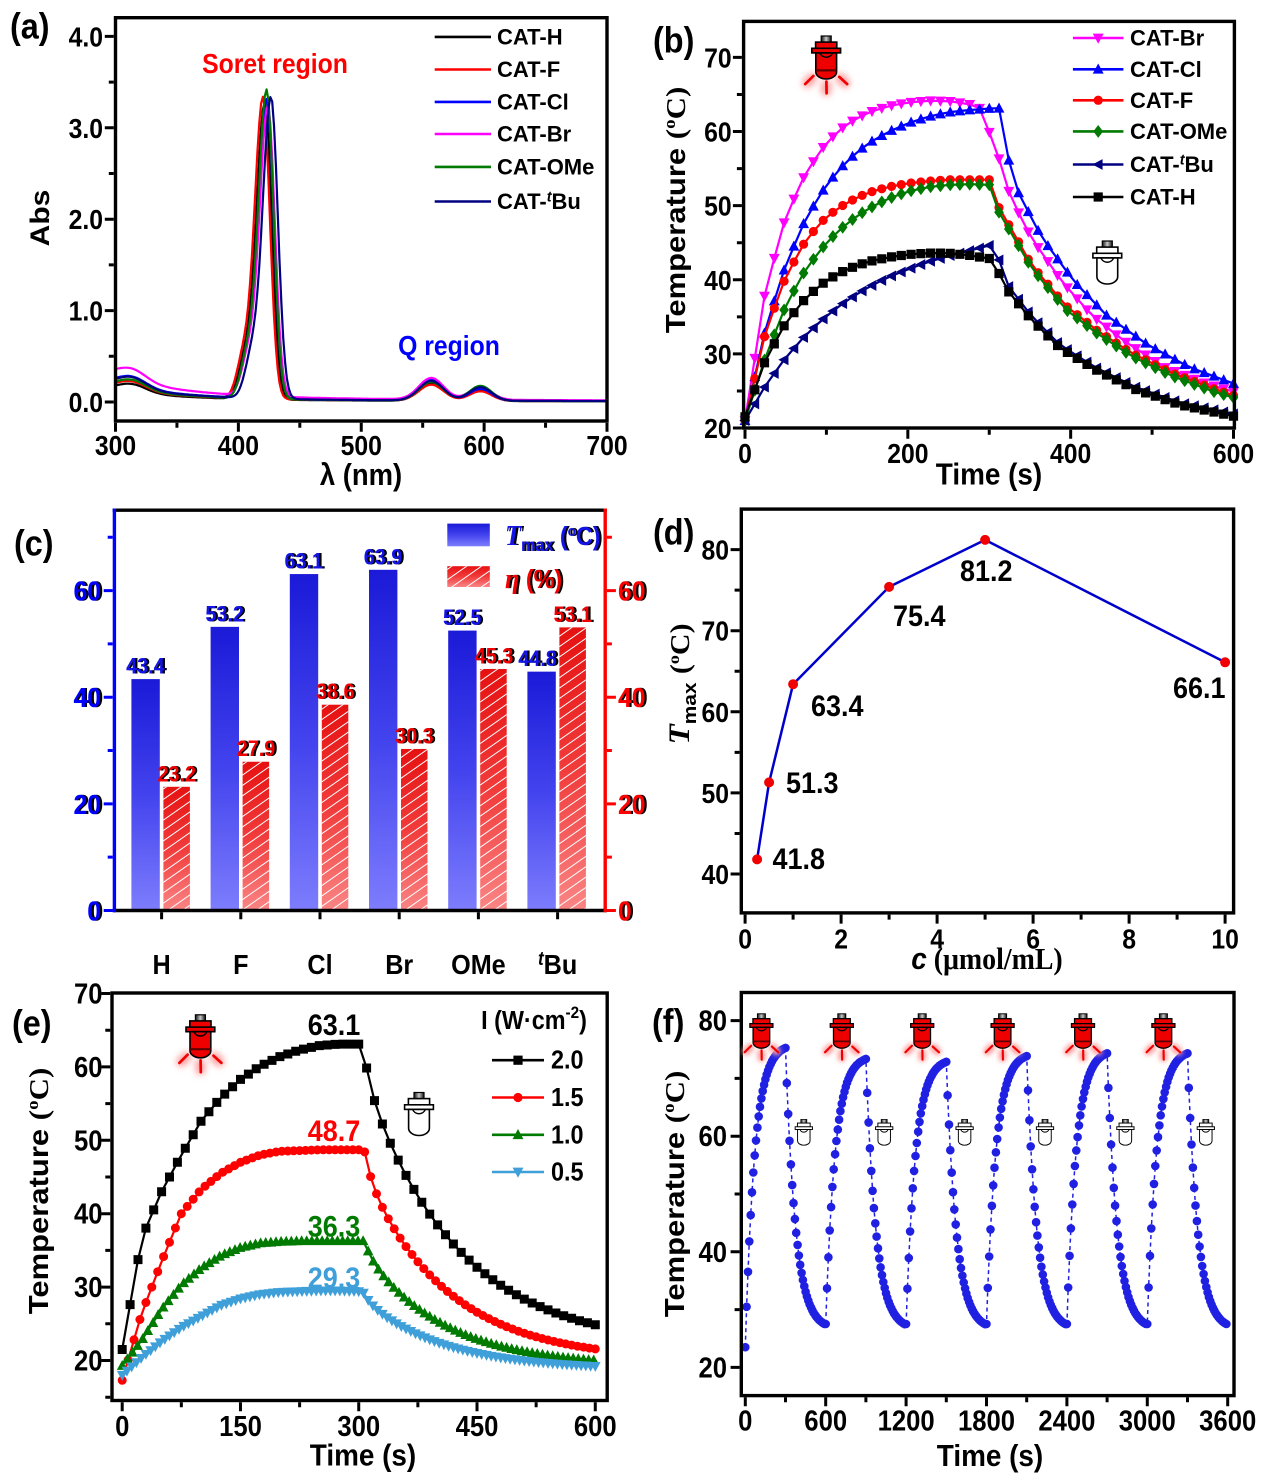 Image resolution: width=1269 pixels, height=1482 pixels. What do you see at coordinates (567, 1098) in the screenshot?
I see `svg-text: 1.5` at bounding box center [567, 1098].